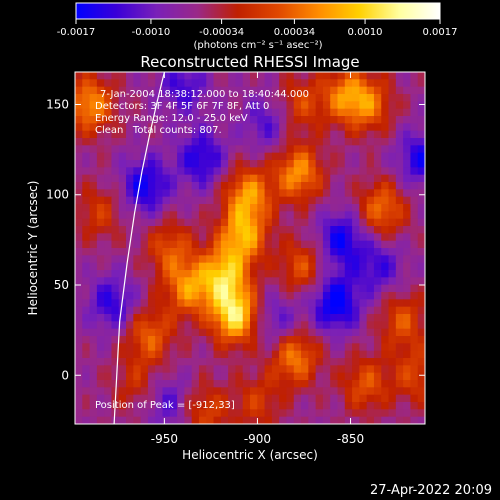  What do you see at coordinates (250, 455) in the screenshot?
I see `x-axis-label: Heliocentric X (arcsec)` at bounding box center [250, 455].